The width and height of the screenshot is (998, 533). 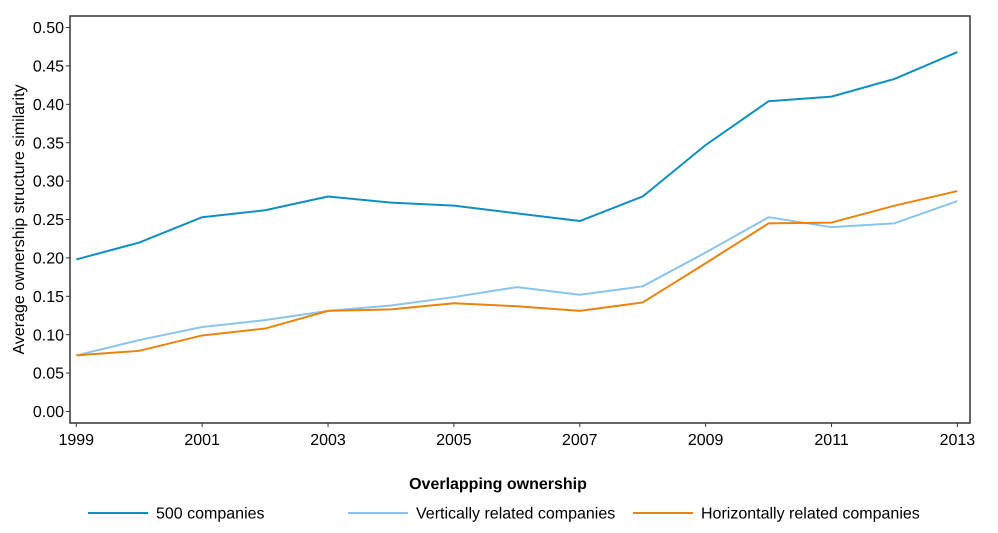 What do you see at coordinates (958, 440) in the screenshot?
I see `x-tick-label: 2013` at bounding box center [958, 440].